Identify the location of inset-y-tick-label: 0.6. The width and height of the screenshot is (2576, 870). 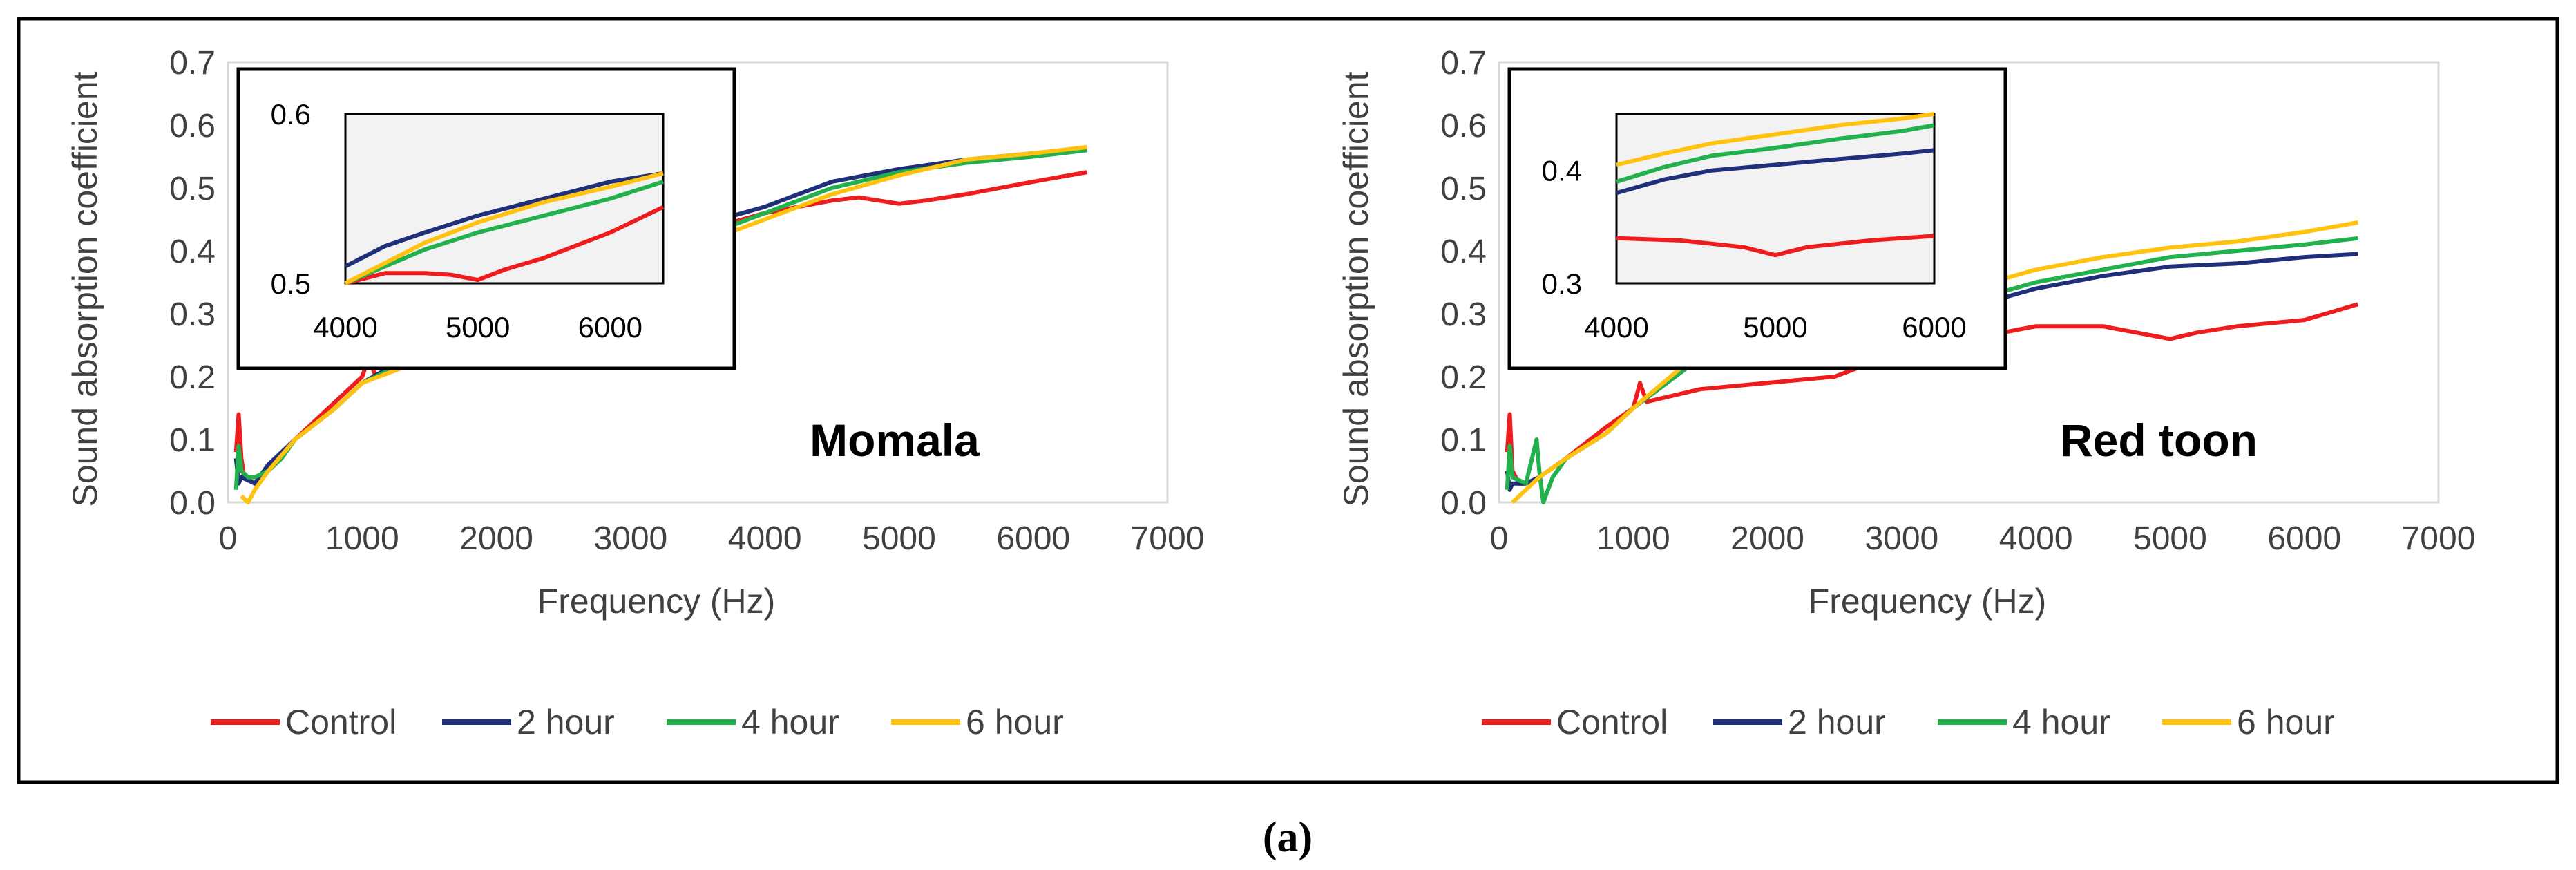
(291, 114).